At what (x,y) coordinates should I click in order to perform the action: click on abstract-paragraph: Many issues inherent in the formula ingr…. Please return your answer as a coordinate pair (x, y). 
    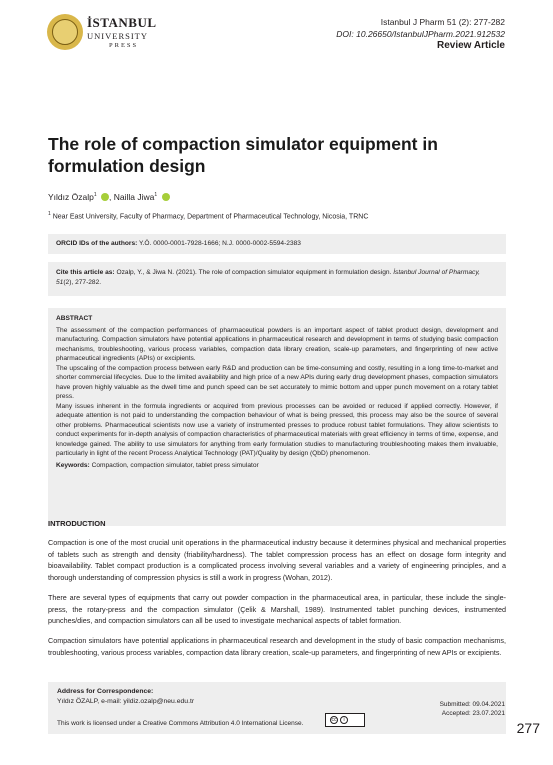
    Looking at the image, I should click on (277, 430).